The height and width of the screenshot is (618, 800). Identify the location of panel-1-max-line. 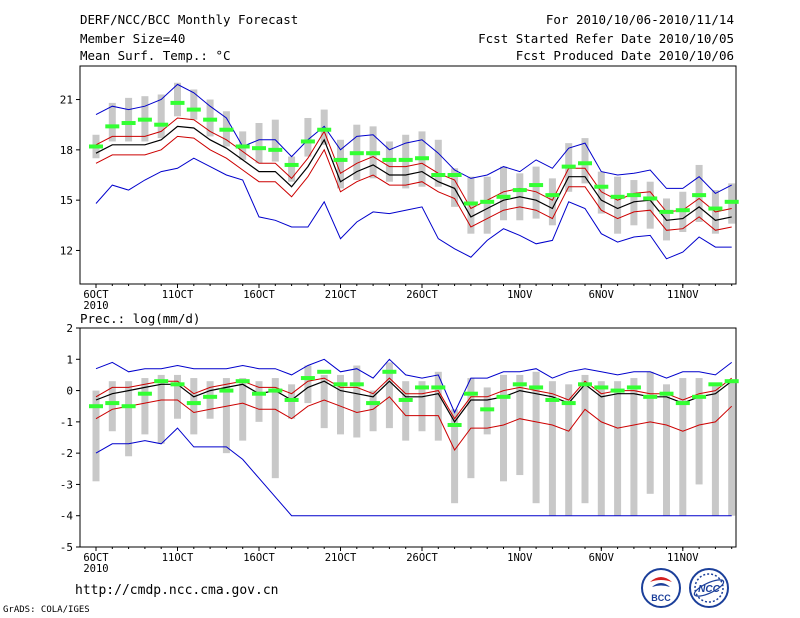
(413, 139).